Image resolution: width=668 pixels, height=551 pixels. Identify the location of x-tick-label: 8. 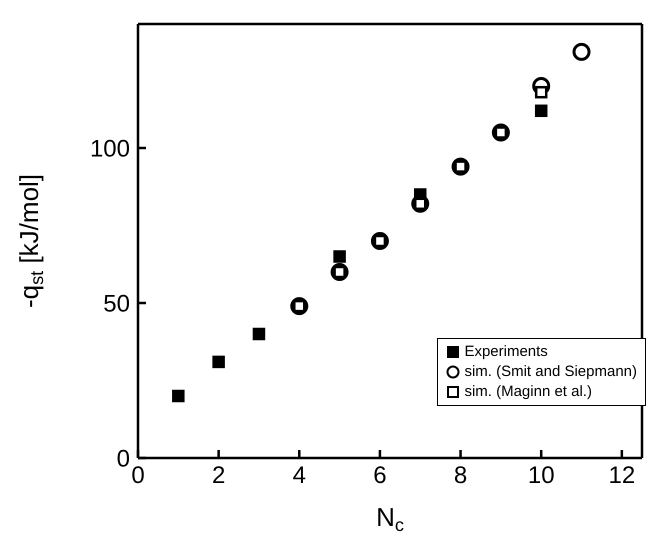
(461, 476).